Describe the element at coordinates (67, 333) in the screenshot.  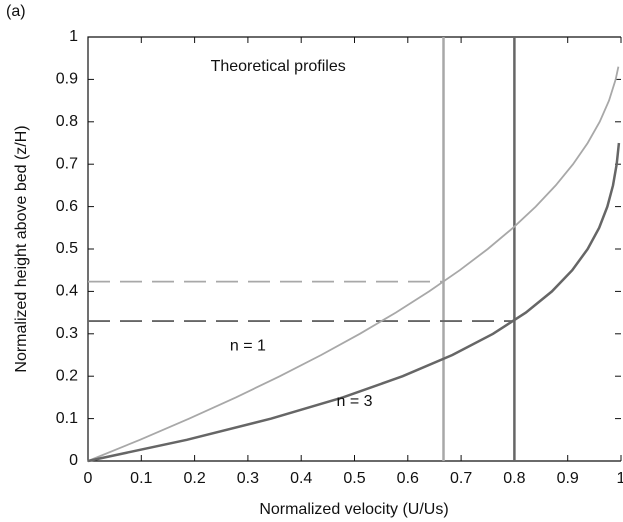
I see `y-tick-label: 0.3` at that location.